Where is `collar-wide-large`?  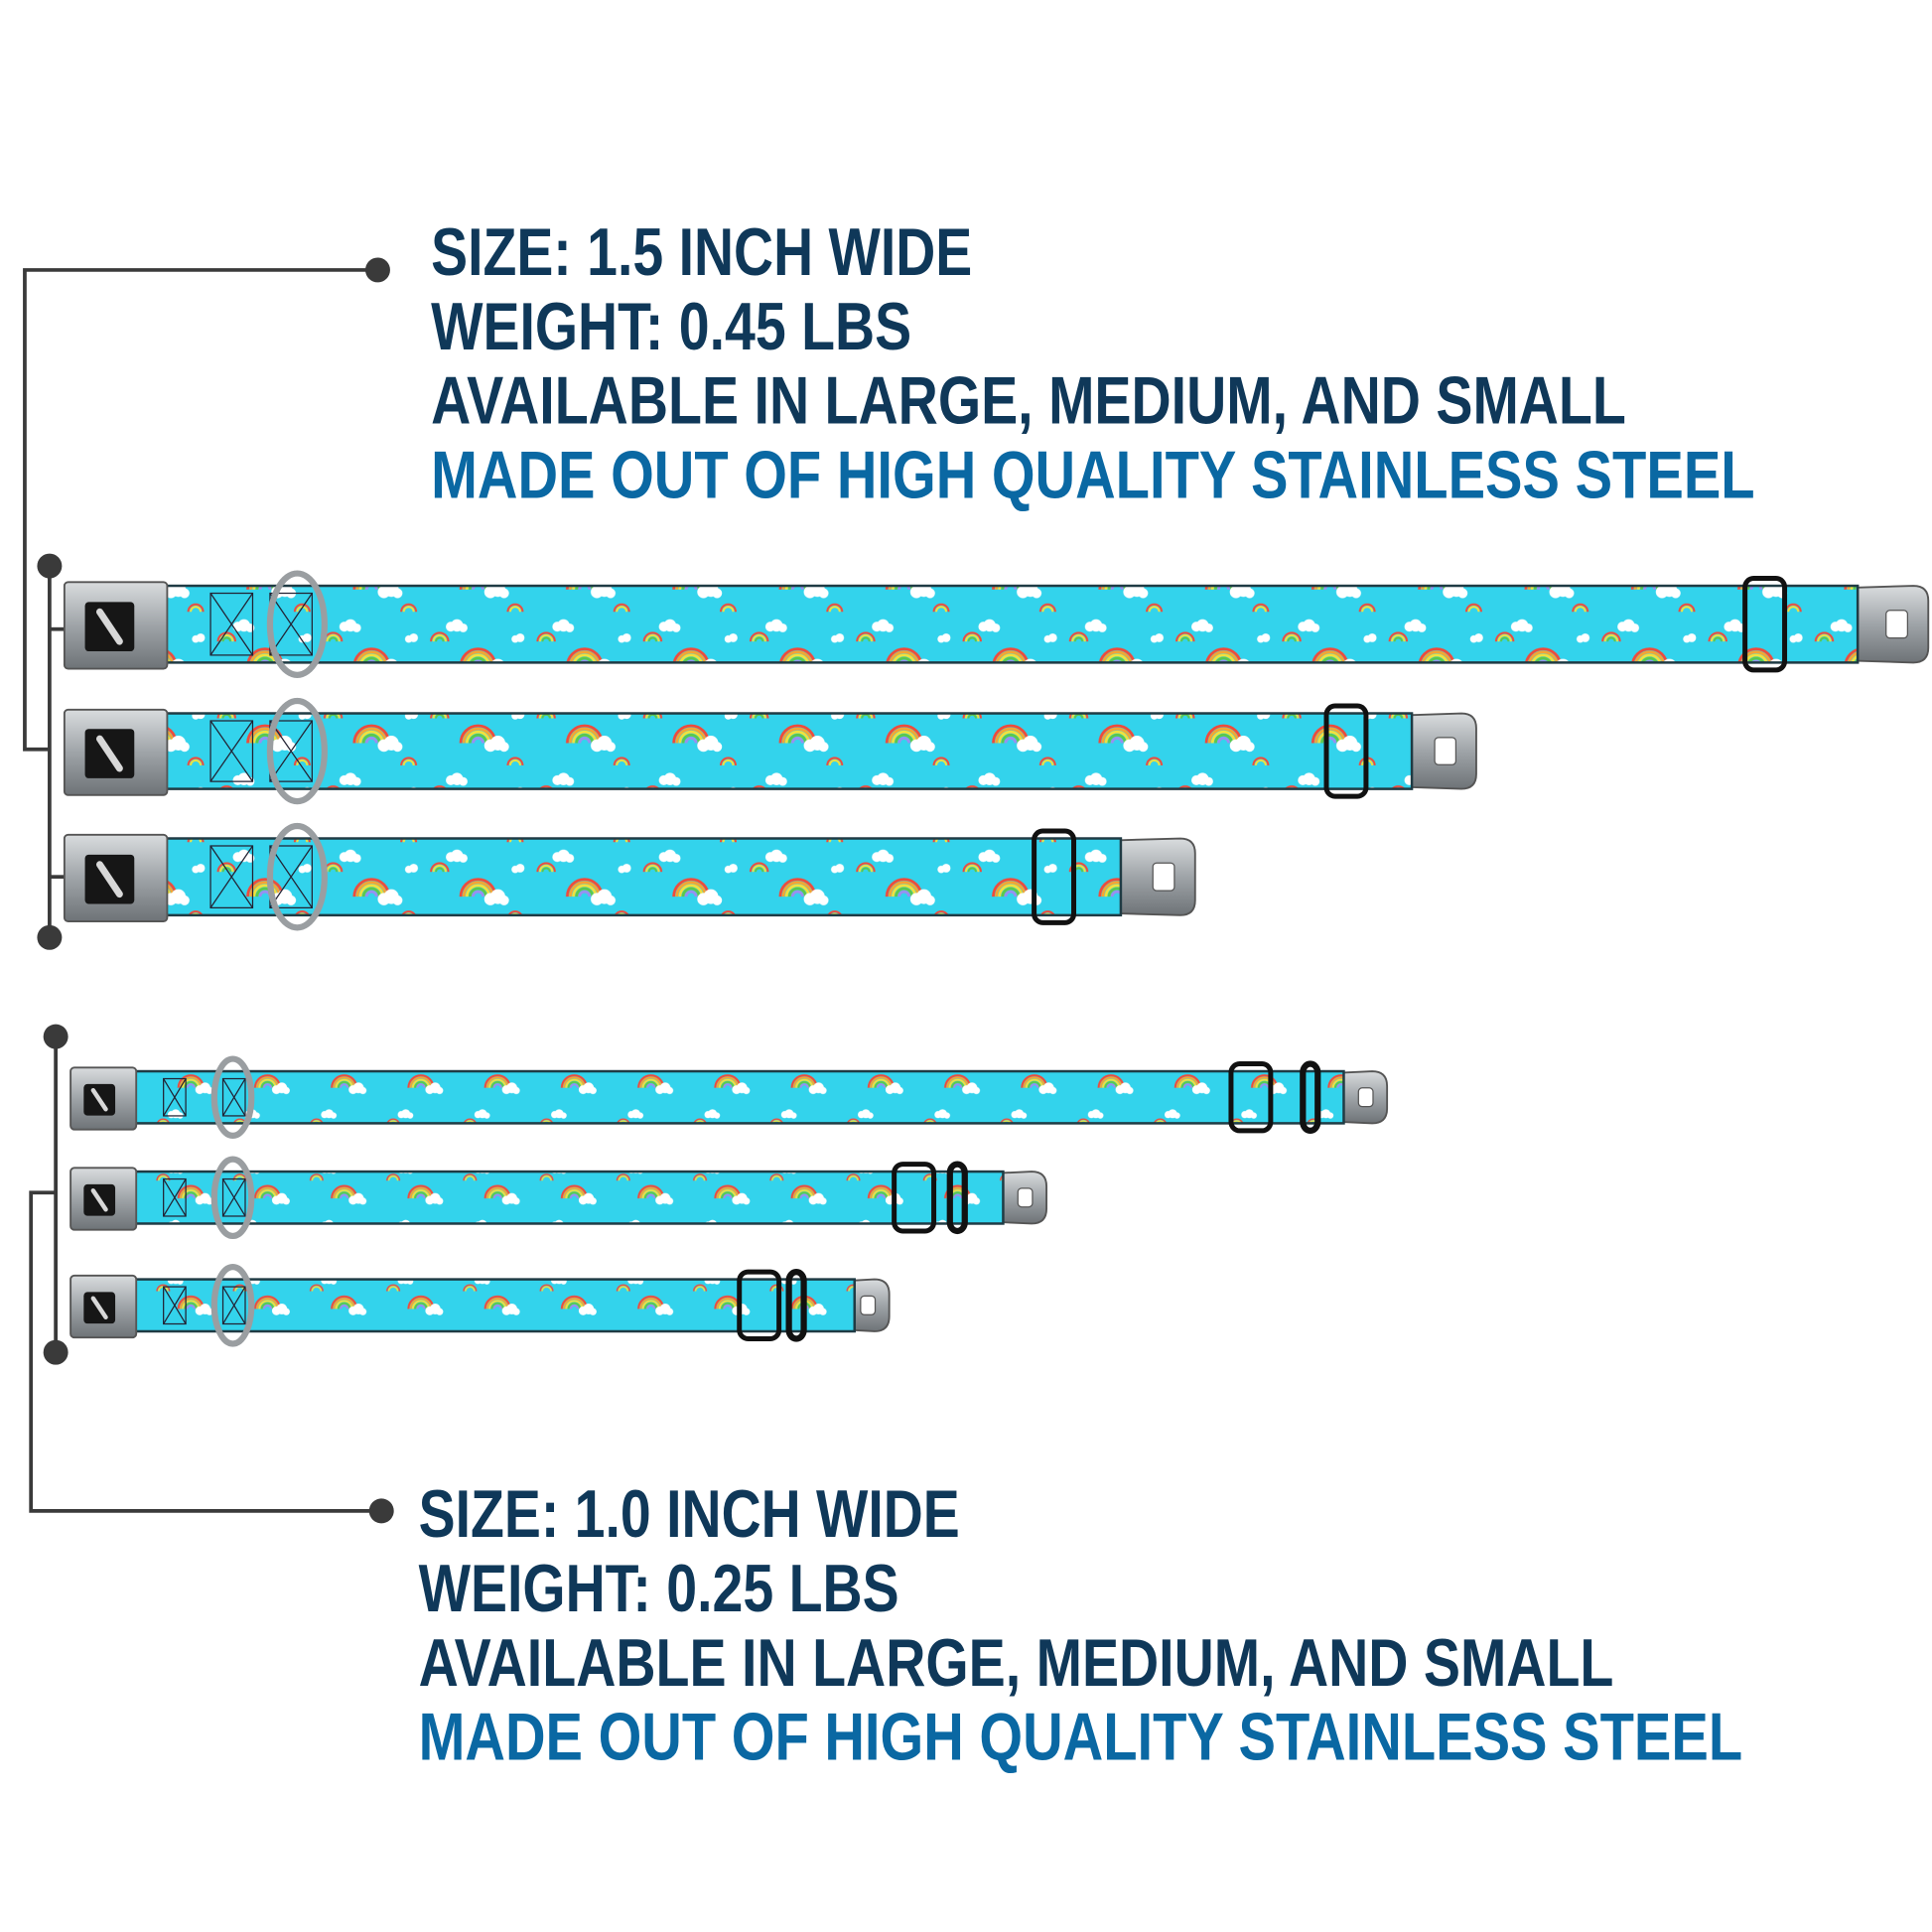
collar-wide-large is located at coordinates (996, 624).